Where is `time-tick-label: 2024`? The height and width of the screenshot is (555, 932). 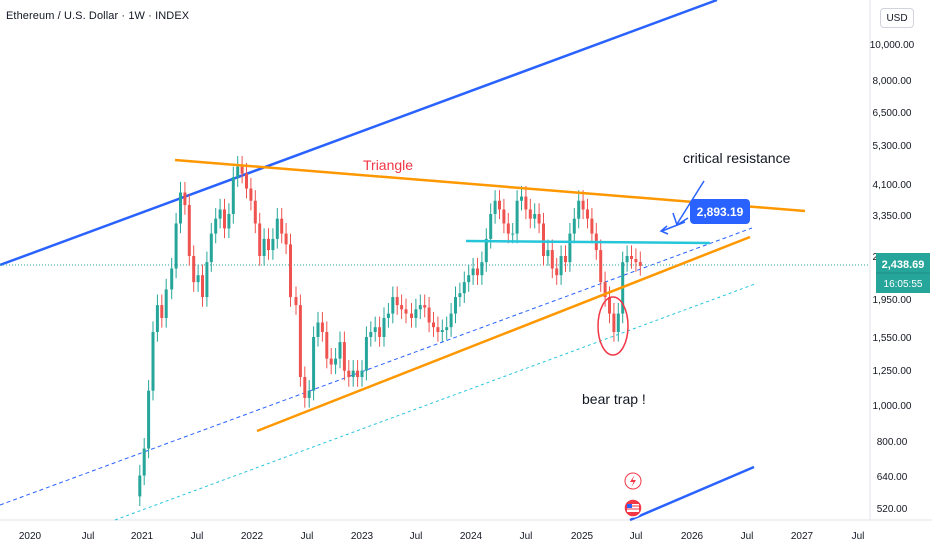 time-tick-label: 2024 is located at coordinates (471, 536).